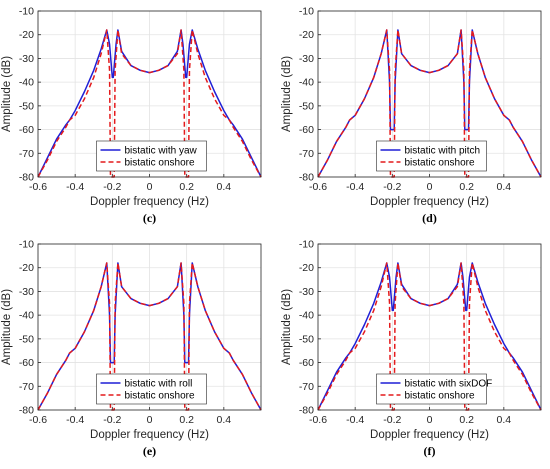  Describe the element at coordinates (443, 151) in the screenshot. I see `legend-entry: bistatic with pitch` at that location.